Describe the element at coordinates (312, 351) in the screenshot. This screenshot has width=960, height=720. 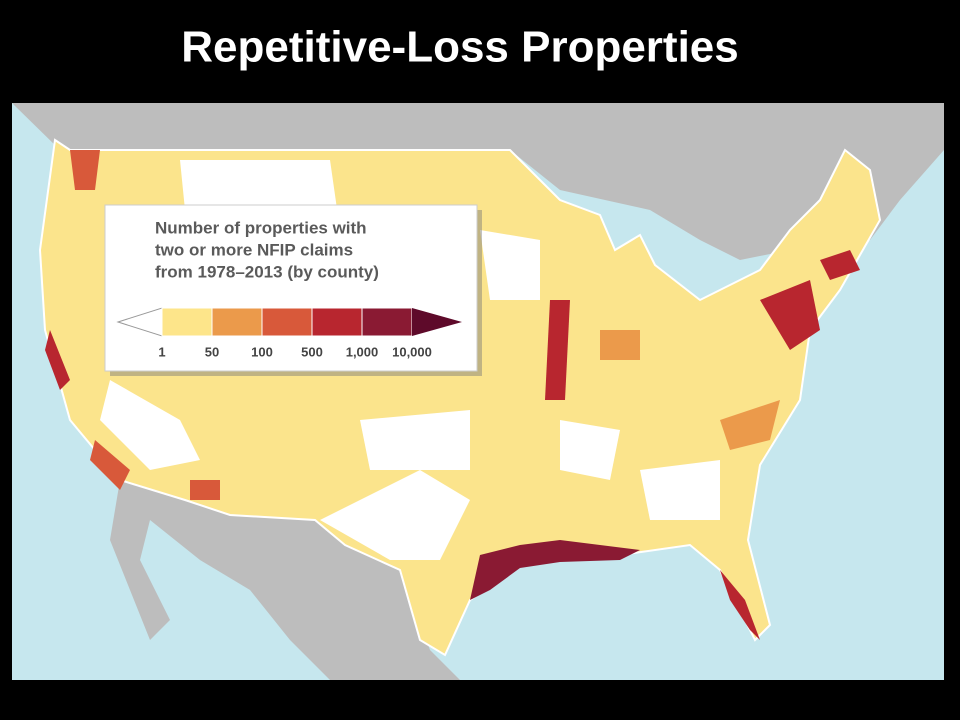
I see `legend-tick-label: 500` at that location.